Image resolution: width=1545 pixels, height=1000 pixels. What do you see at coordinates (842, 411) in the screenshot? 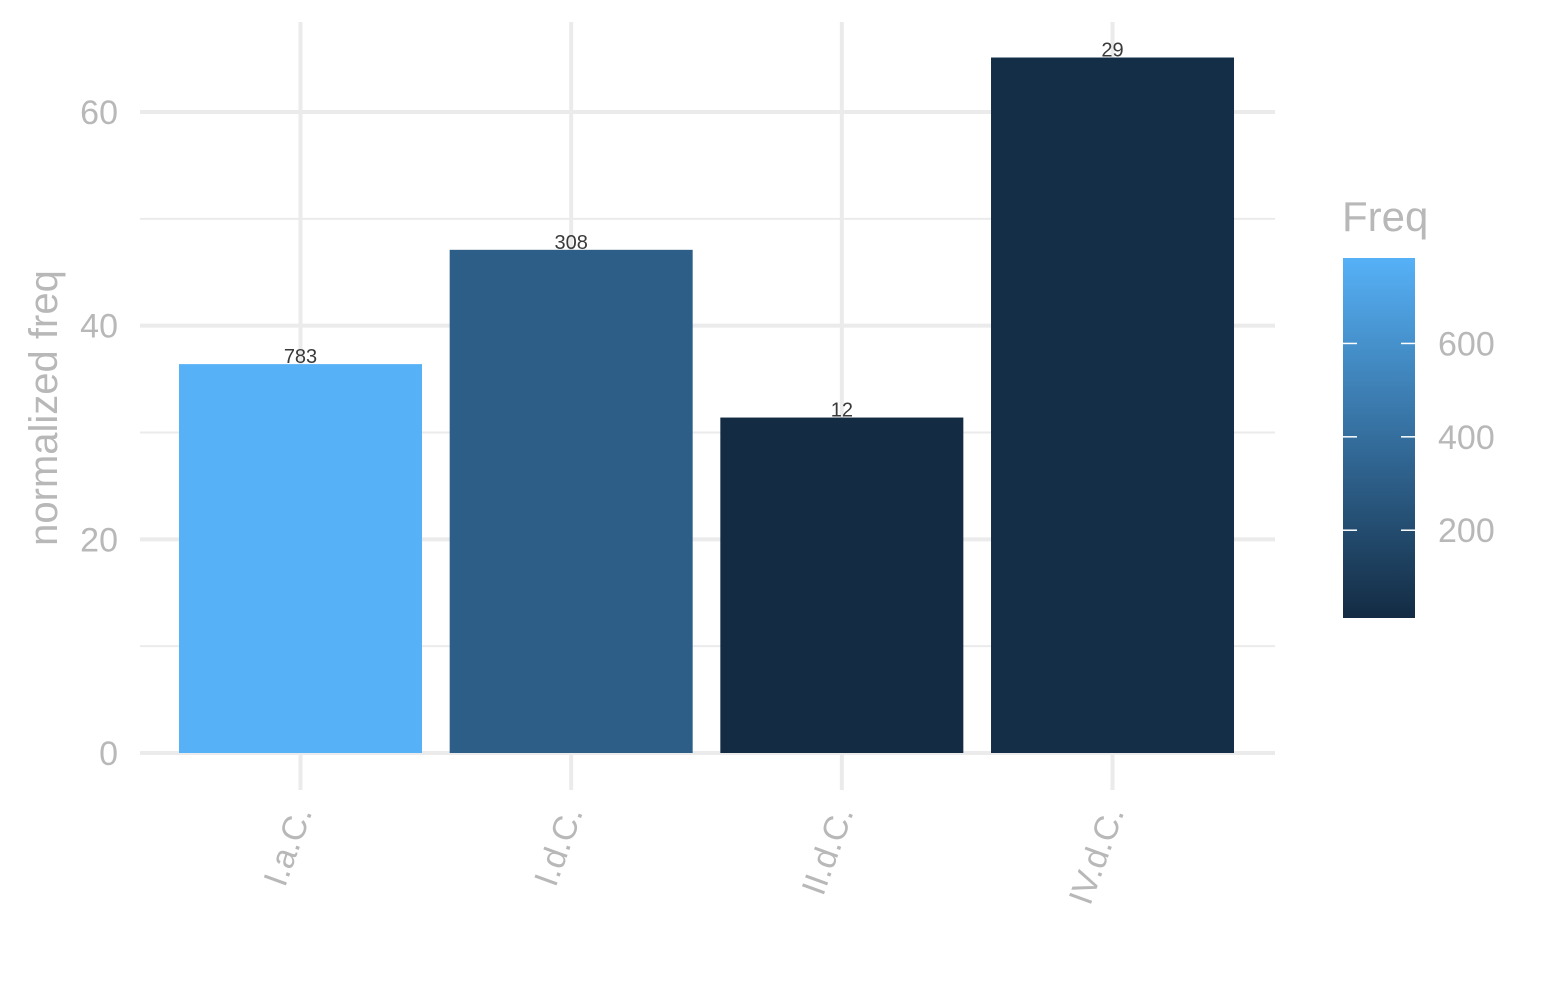
I see `bar-value-label: 12` at bounding box center [842, 411].